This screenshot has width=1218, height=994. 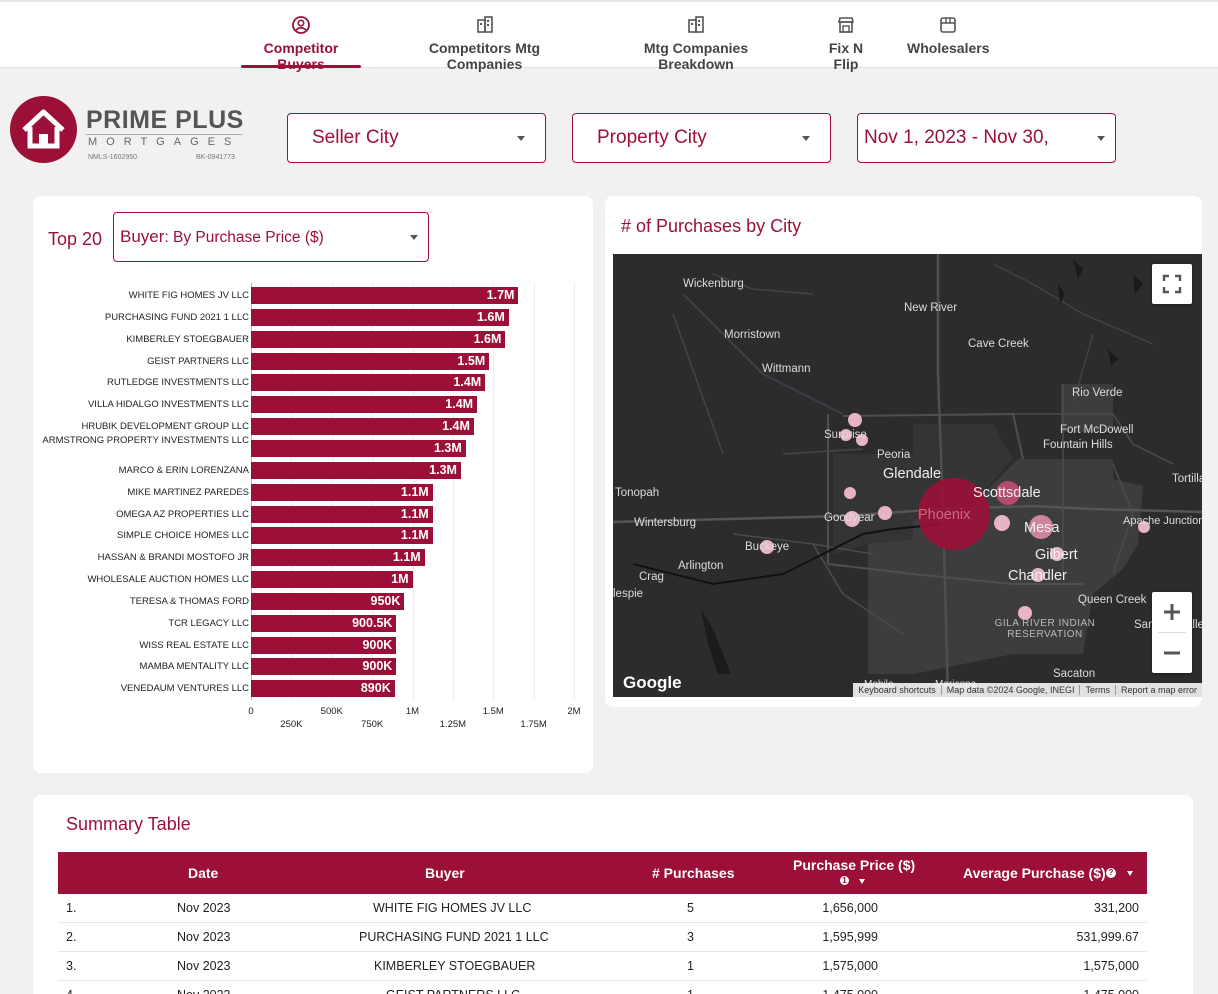 I want to click on report-error-link: Report a map error, so click(x=1158, y=690).